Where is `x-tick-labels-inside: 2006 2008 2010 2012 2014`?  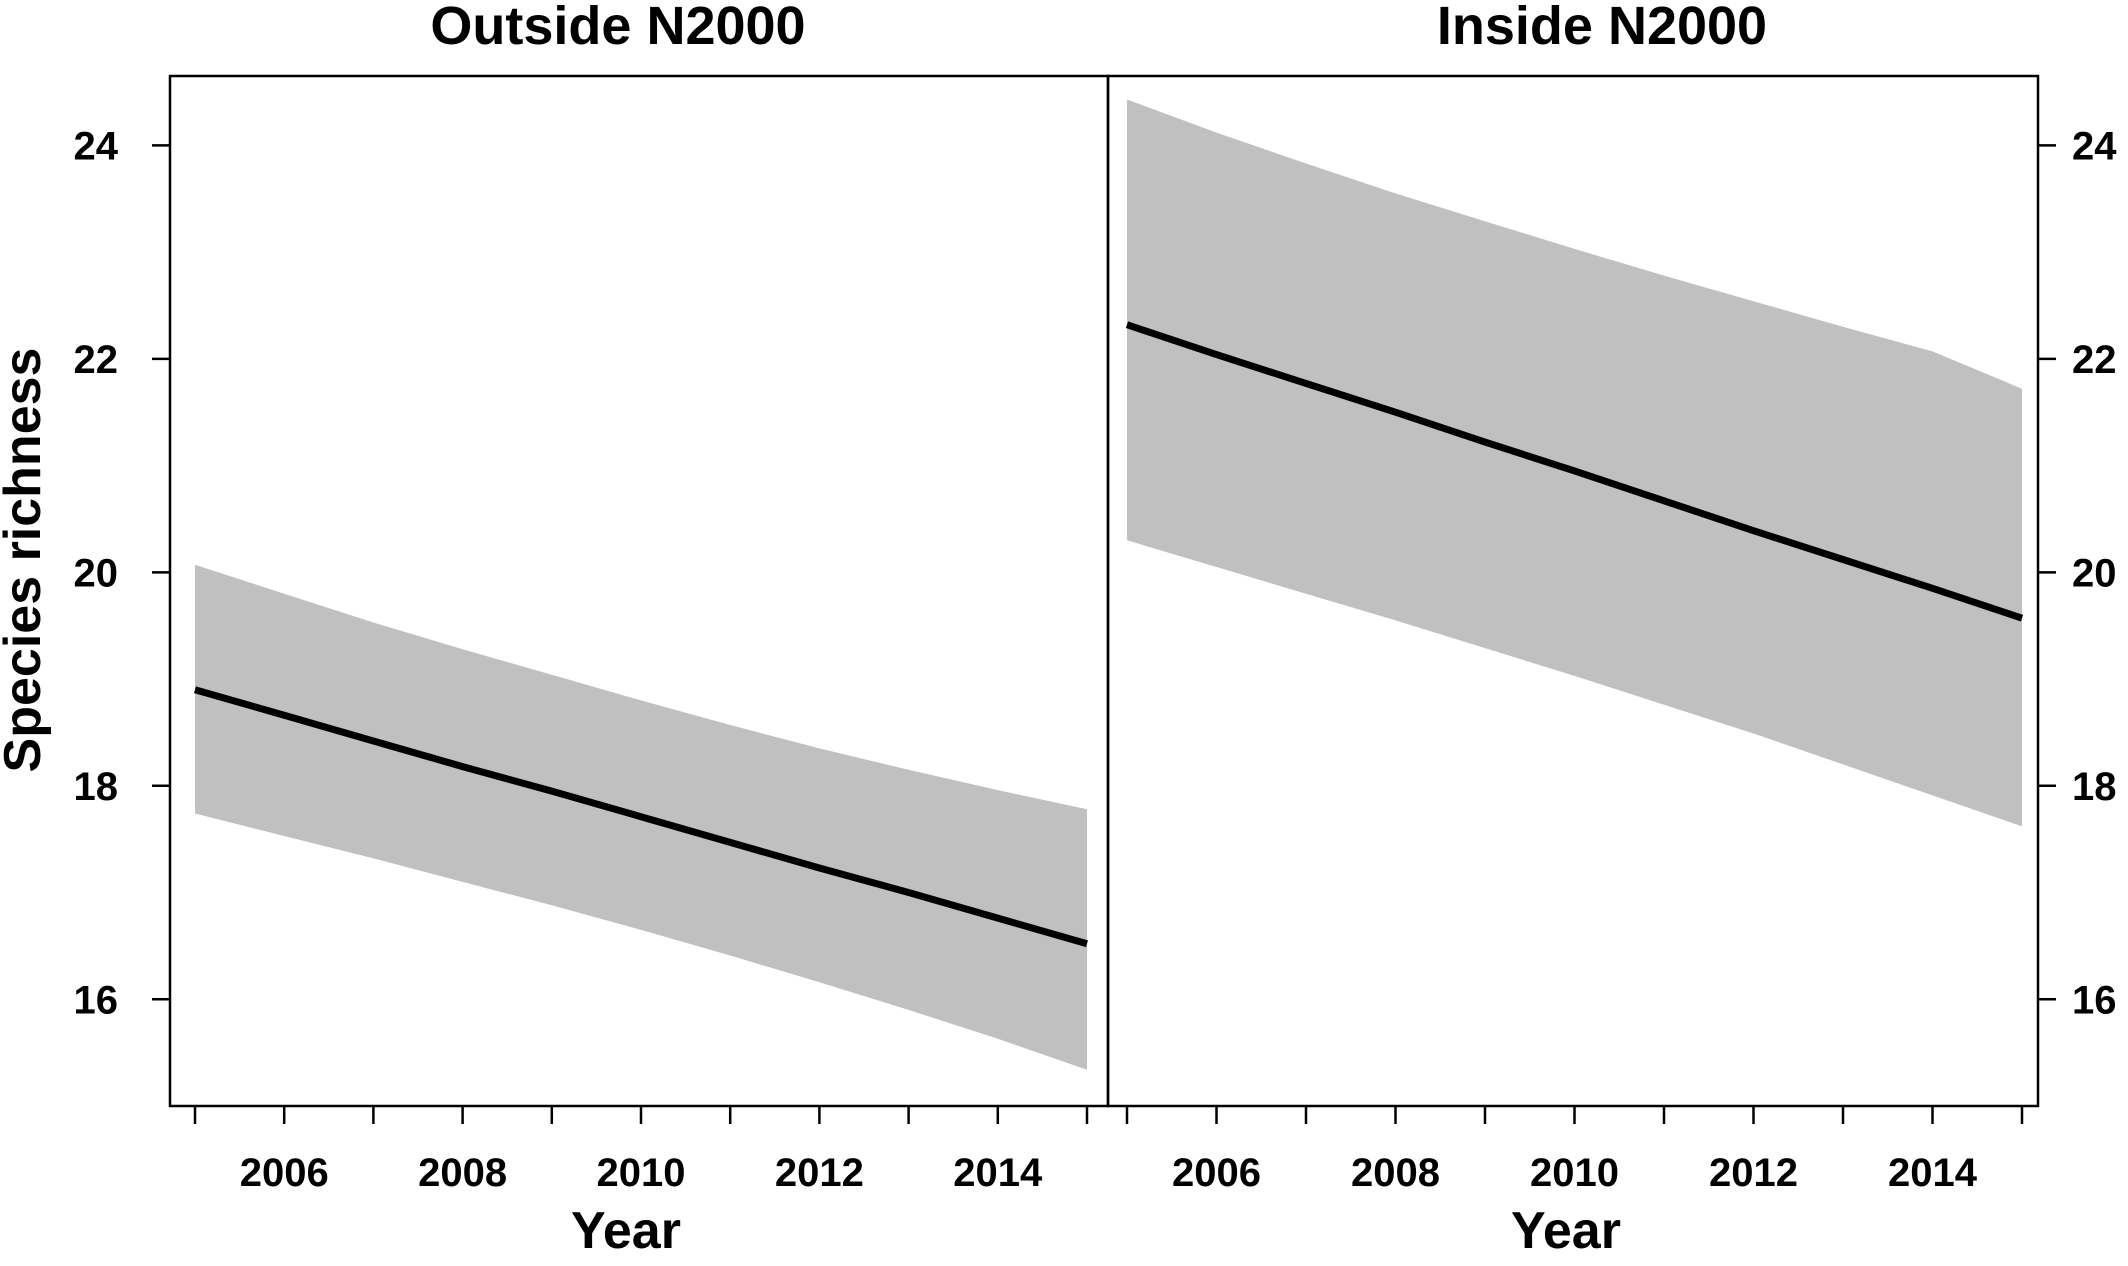 x-tick-labels-inside: 2006 2008 2010 2012 2014 is located at coordinates (1575, 1173).